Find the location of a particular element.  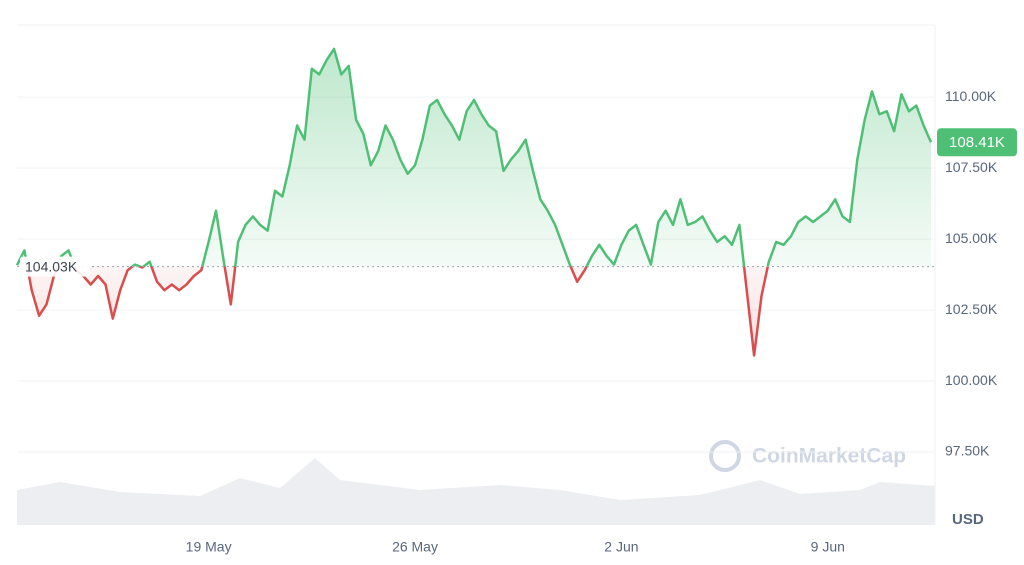

current-price-label: 108.41K is located at coordinates (977, 142).